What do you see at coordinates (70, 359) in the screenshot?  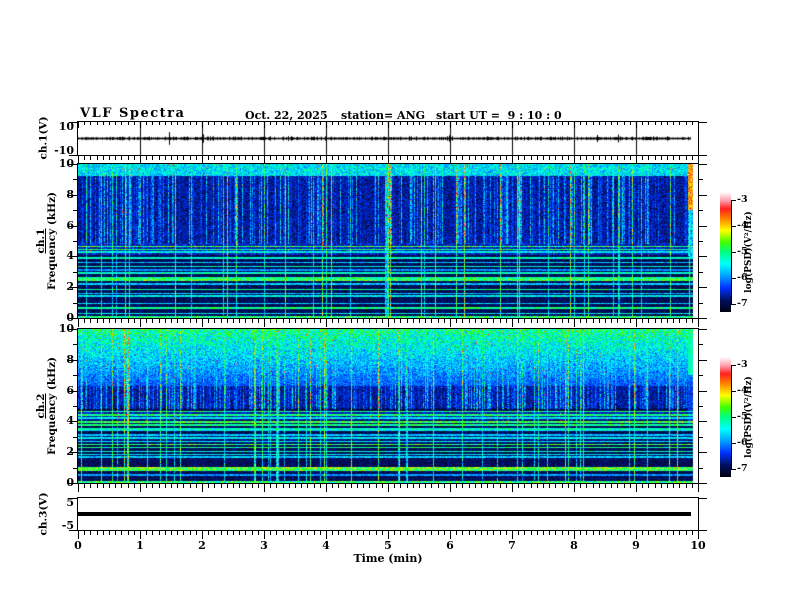 I see `y-tick-label: 8` at bounding box center [70, 359].